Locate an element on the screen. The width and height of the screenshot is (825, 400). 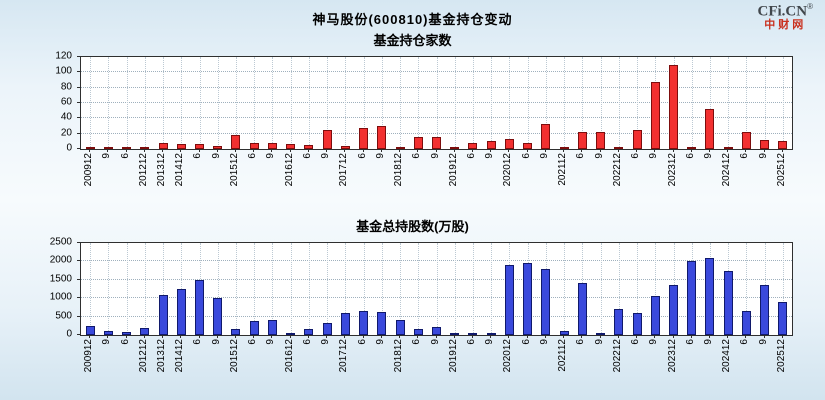
cfi-logo-subbrand: 中财网 is located at coordinates (785, 25).